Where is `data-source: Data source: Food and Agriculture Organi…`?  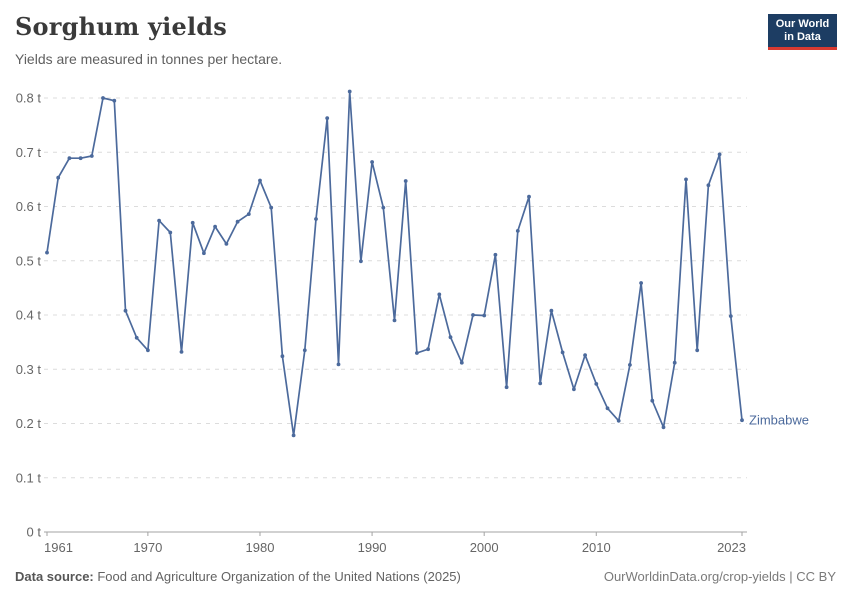
data-source: Data source: Food and Agriculture Organi… is located at coordinates (238, 576).